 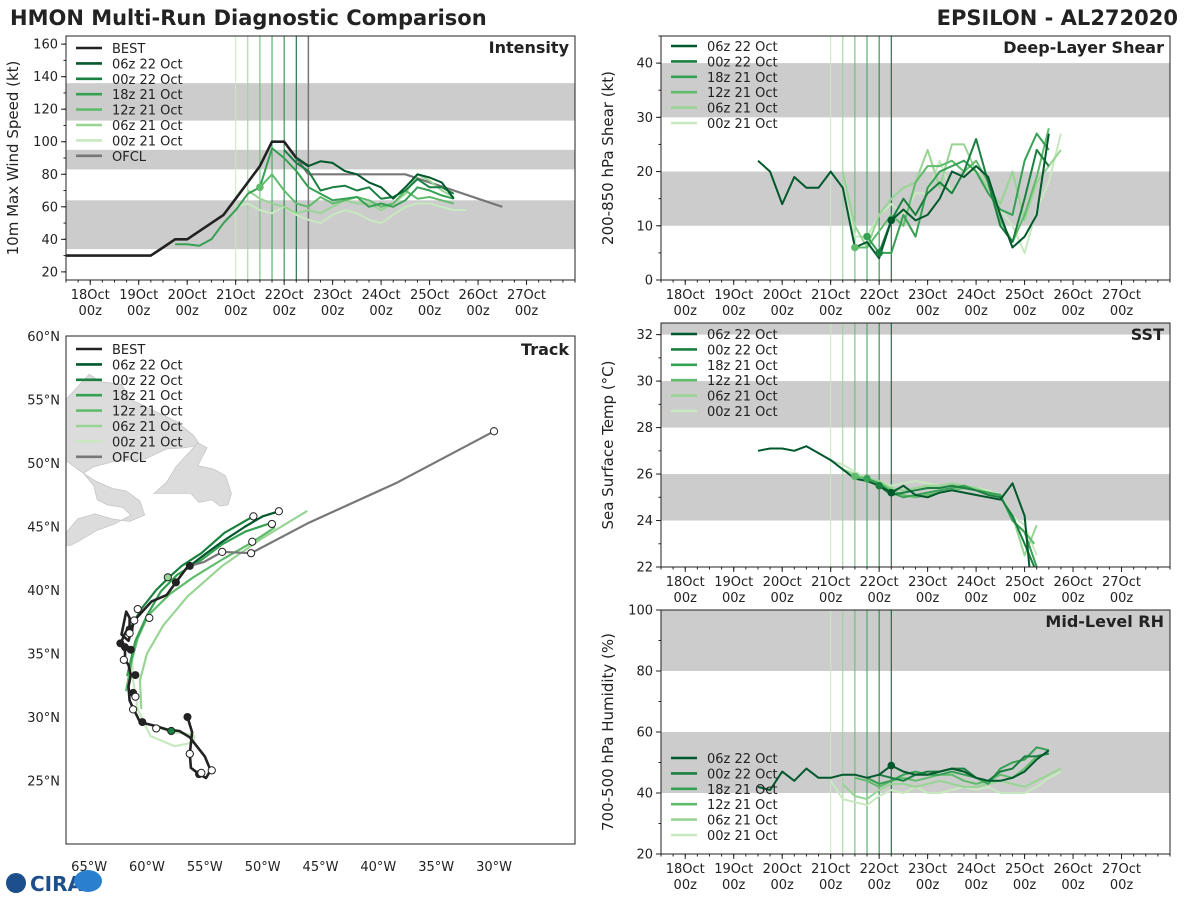 I want to click on ofcl-forecast-series, so click(x=399, y=182).